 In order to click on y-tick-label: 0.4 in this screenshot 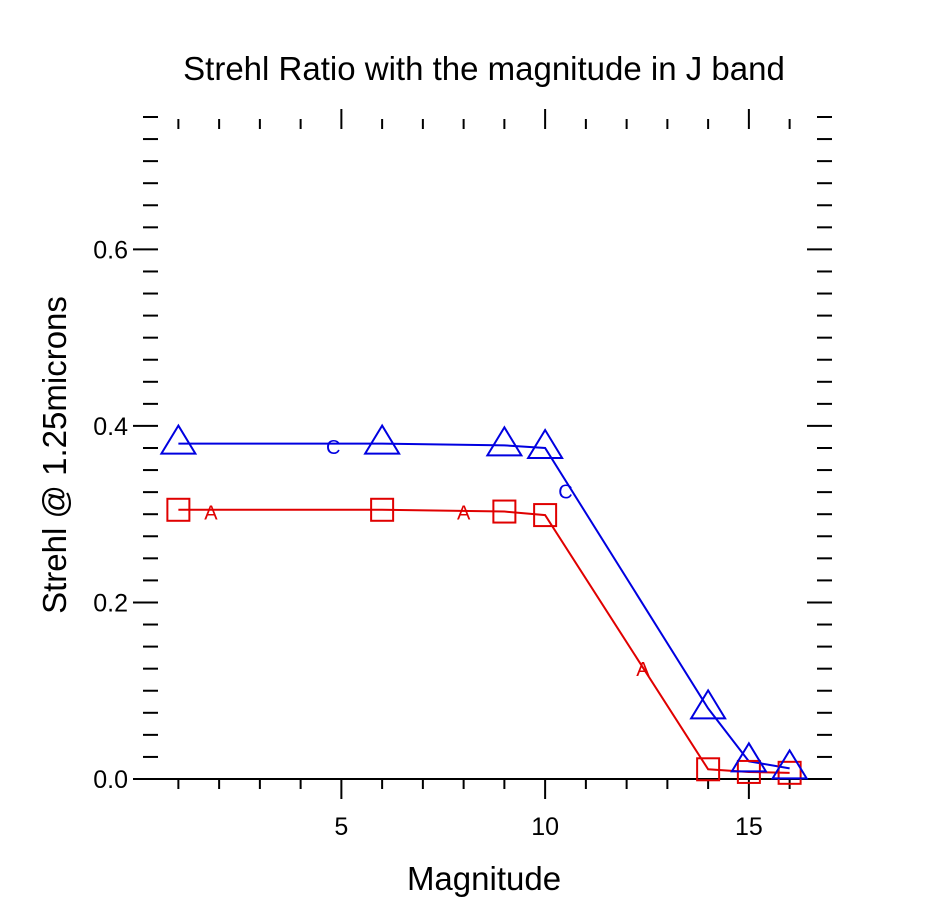, I will do `click(110, 427)`.